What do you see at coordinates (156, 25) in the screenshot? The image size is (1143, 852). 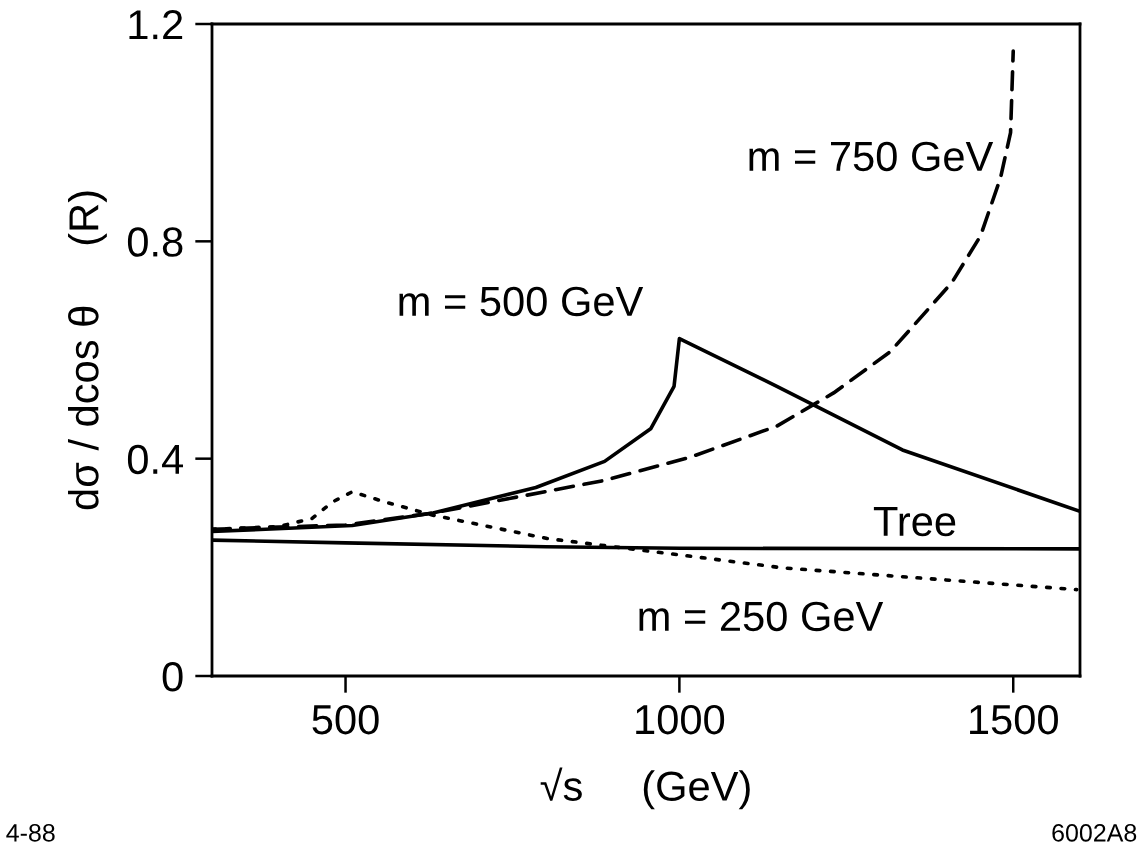 I see `y-tick-label: 1.2` at bounding box center [156, 25].